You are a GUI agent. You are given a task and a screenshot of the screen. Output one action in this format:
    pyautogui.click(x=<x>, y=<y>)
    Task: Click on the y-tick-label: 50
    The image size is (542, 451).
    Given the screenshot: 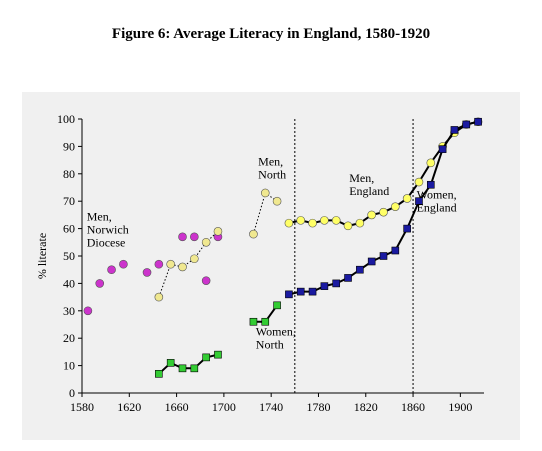 What is the action you would take?
    pyautogui.click(x=69, y=256)
    